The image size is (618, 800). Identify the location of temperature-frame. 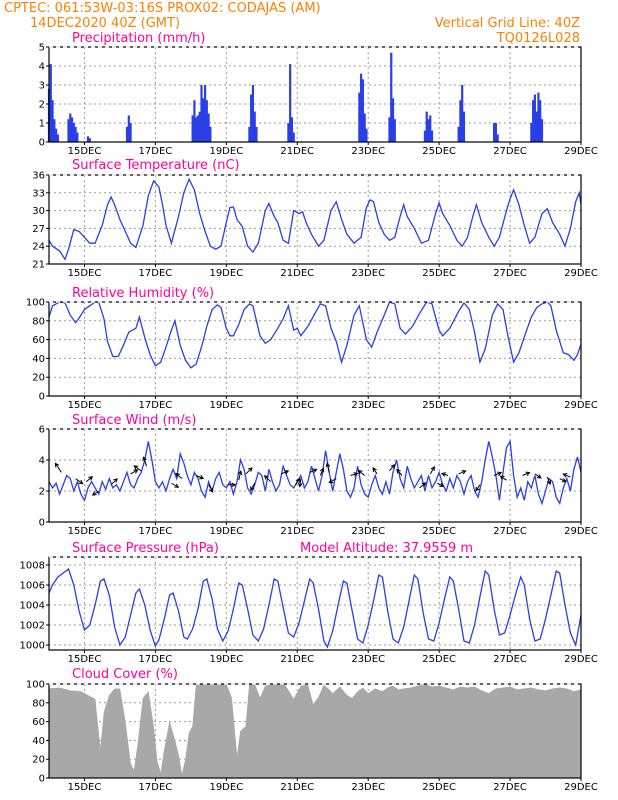
(315, 219).